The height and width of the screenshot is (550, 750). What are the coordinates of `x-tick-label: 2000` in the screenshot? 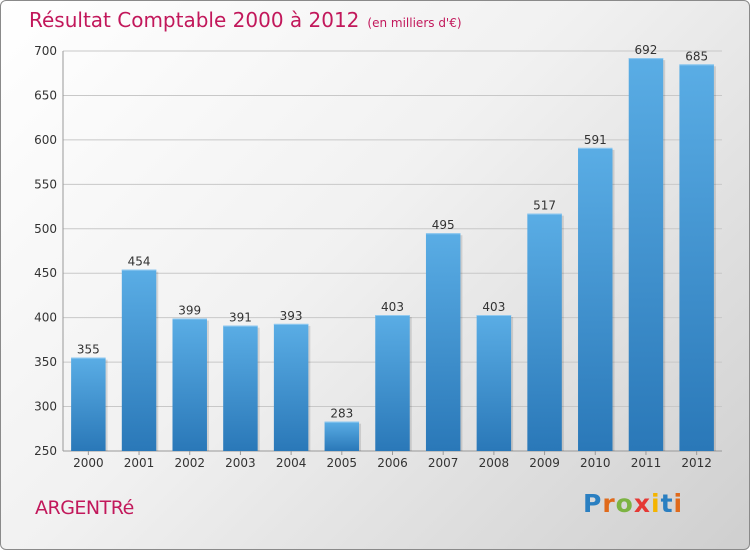 It's located at (88, 463).